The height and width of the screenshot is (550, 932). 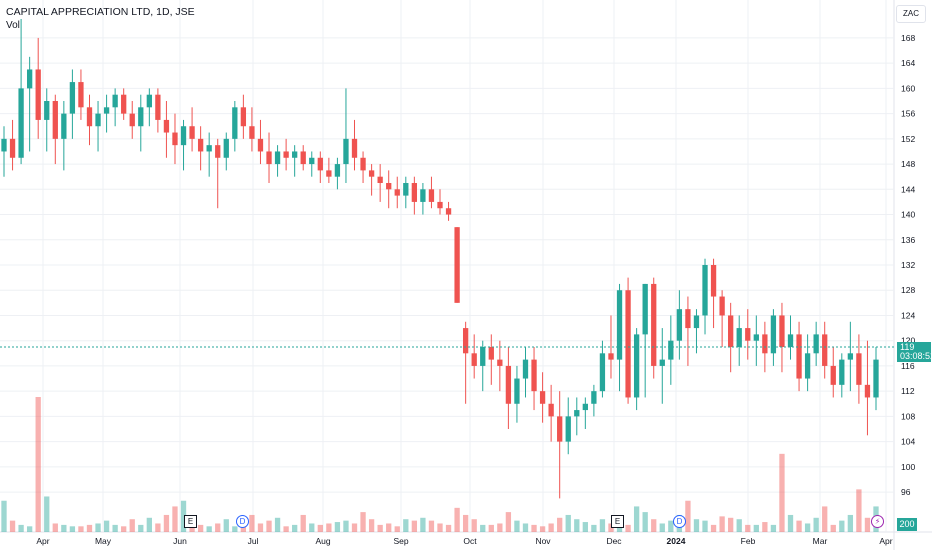 I want to click on y-tick-label: 120, so click(x=908, y=341).